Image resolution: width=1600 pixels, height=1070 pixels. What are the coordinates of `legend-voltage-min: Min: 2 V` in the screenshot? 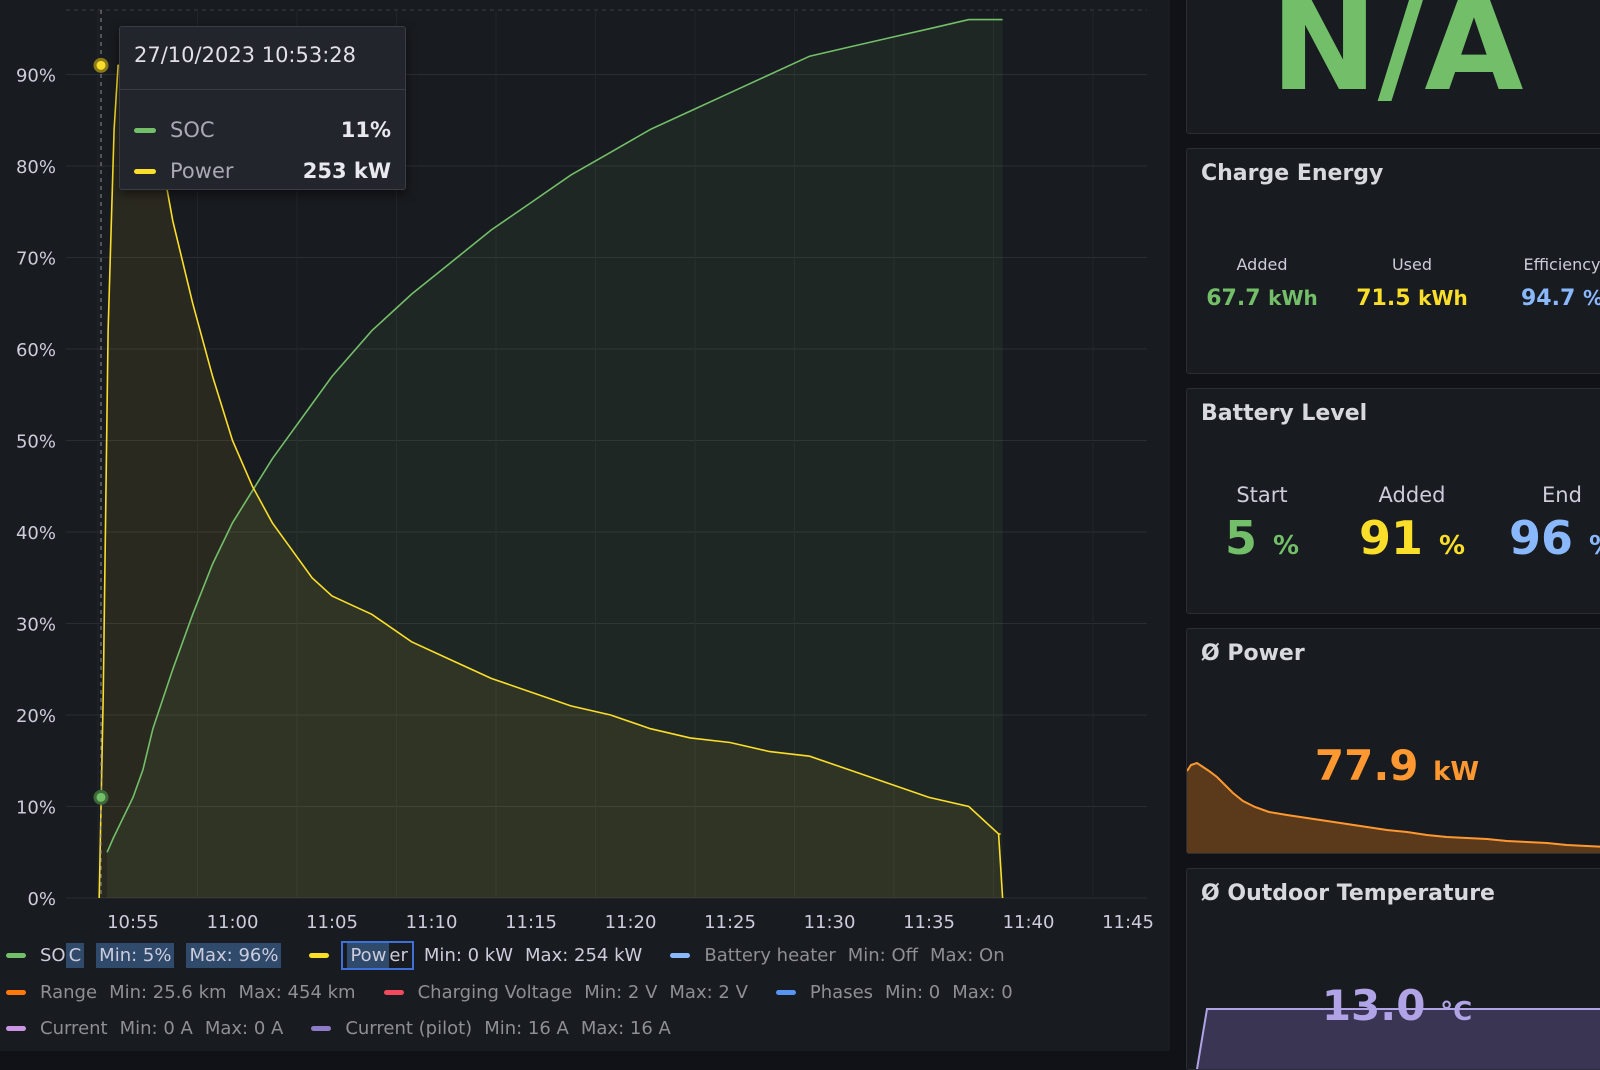 It's located at (621, 992).